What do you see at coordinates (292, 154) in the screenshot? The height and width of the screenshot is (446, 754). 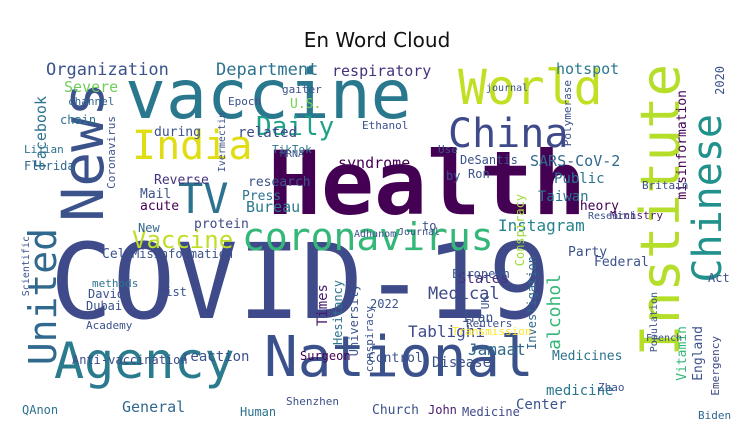 I see `word: MRNA` at bounding box center [292, 154].